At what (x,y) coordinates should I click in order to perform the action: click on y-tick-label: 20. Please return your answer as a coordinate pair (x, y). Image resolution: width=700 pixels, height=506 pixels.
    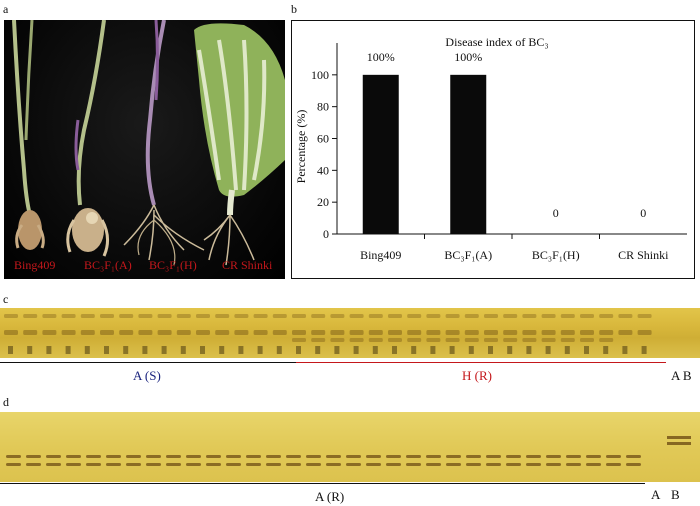
    Looking at the image, I should click on (323, 202).